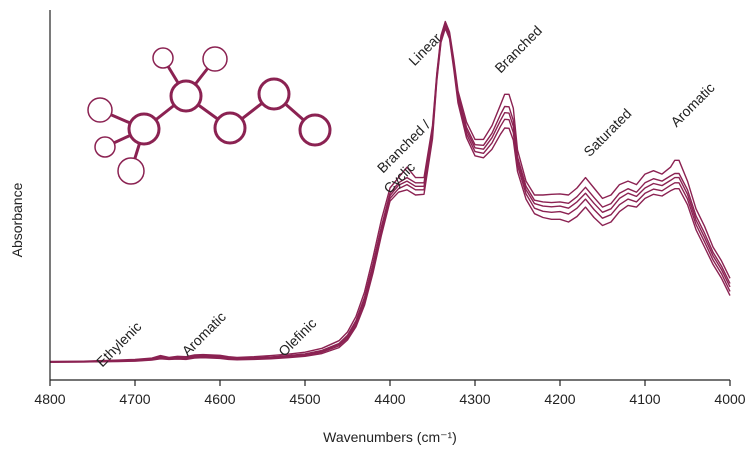 The width and height of the screenshot is (755, 452). I want to click on x-tick-label: 4600, so click(219, 399).